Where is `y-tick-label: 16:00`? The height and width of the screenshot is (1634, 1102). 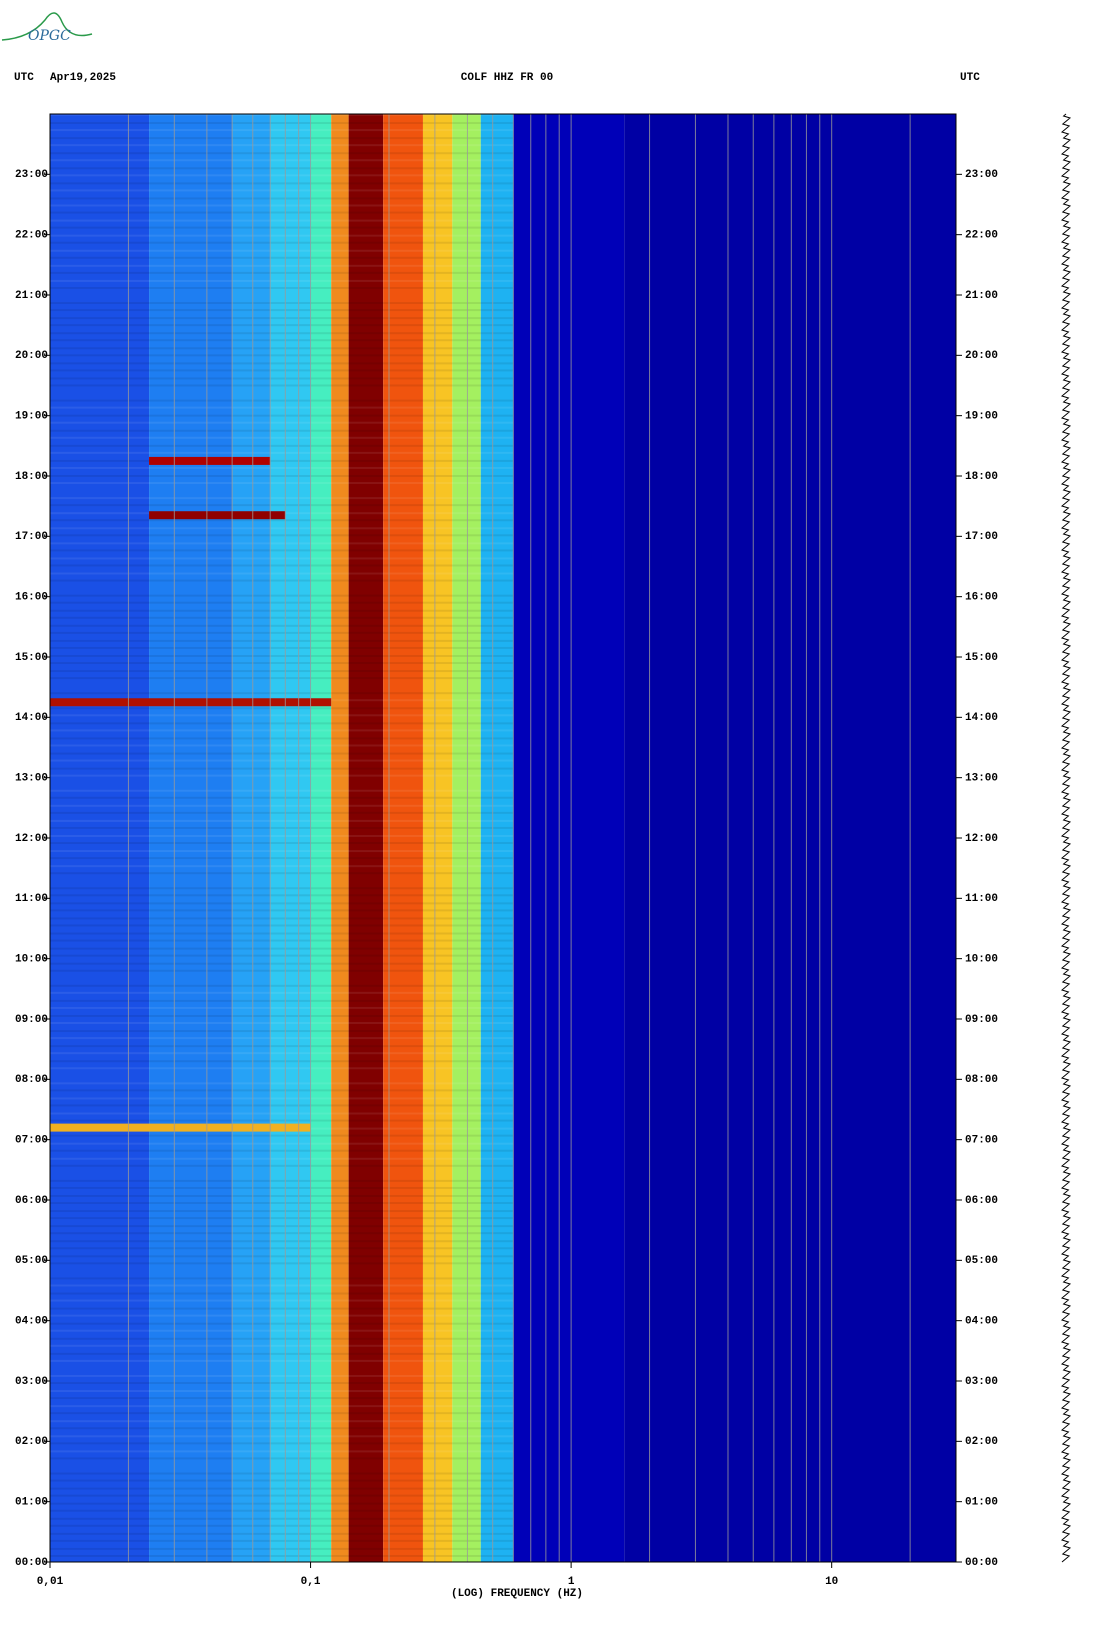 y-tick-label: 16:00 is located at coordinates (981, 598).